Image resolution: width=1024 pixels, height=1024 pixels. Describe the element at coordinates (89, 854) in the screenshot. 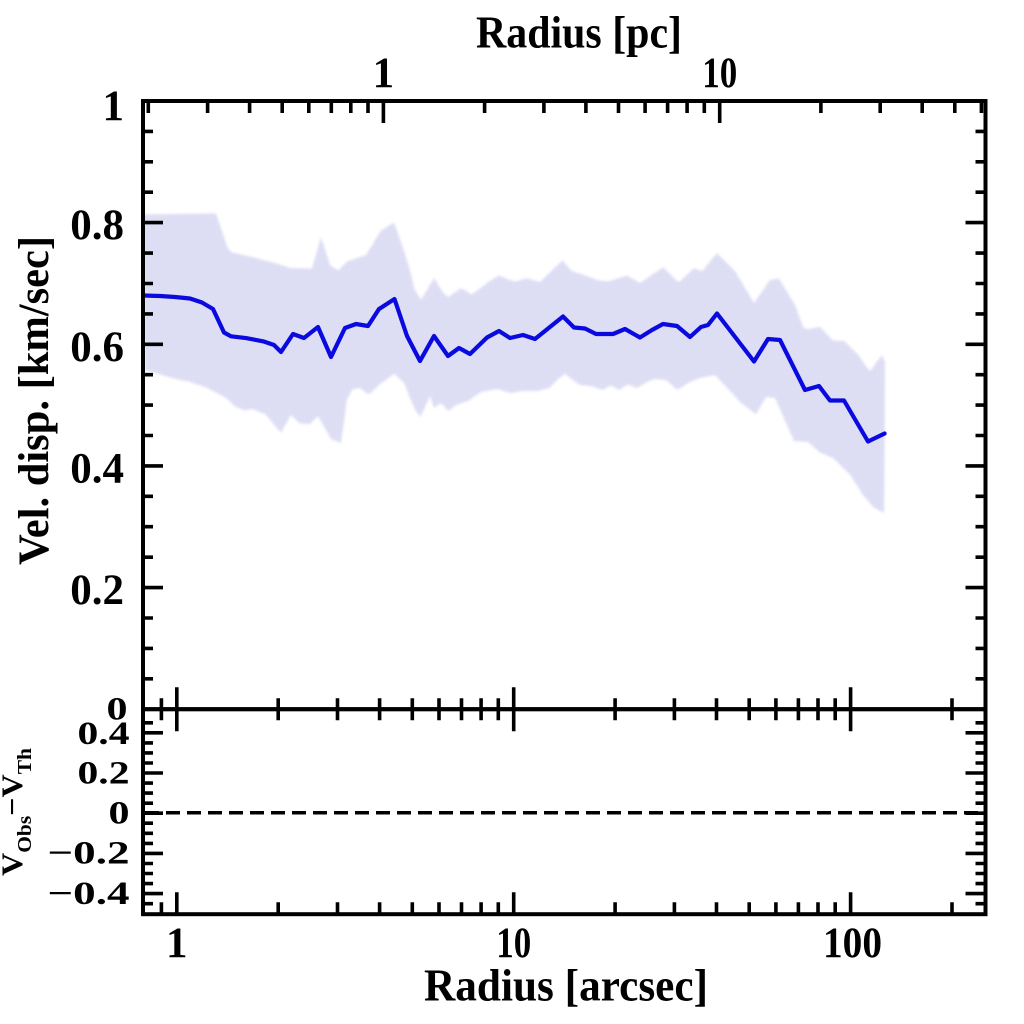

I see `svg-text: −0.2` at that location.